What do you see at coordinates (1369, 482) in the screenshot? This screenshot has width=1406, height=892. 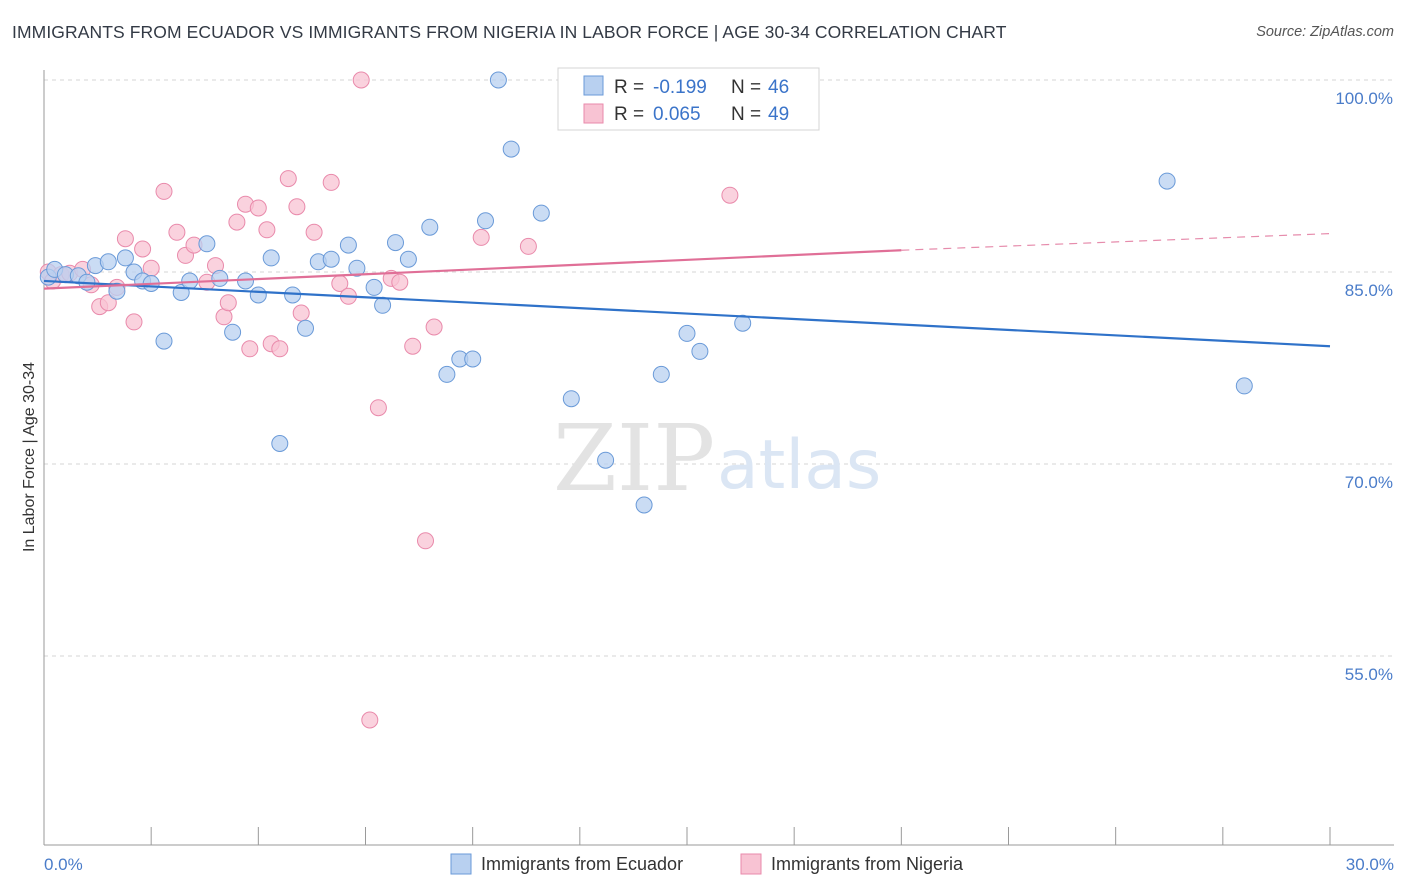 I see `y-tick-label-2: 70.0%` at bounding box center [1369, 482].